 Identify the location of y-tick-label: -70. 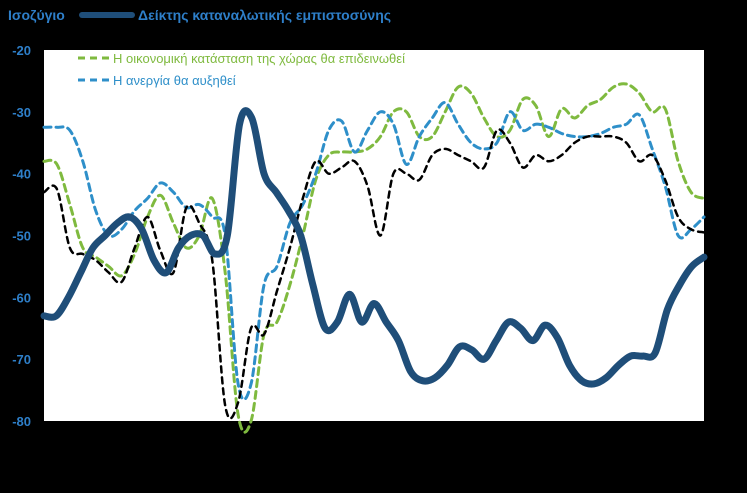
(21, 359).